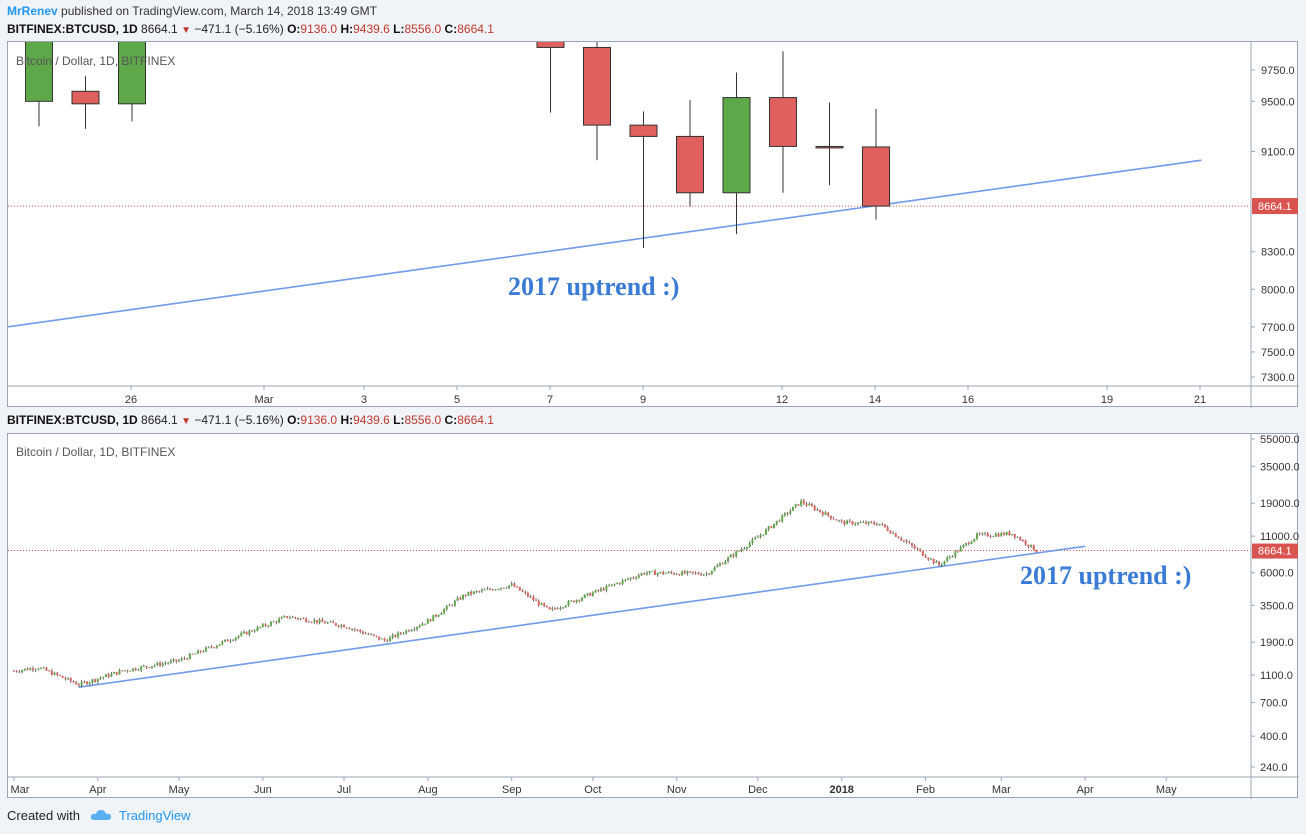 This screenshot has width=1306, height=834. What do you see at coordinates (690, 164) in the screenshot?
I see `candle-body` at bounding box center [690, 164].